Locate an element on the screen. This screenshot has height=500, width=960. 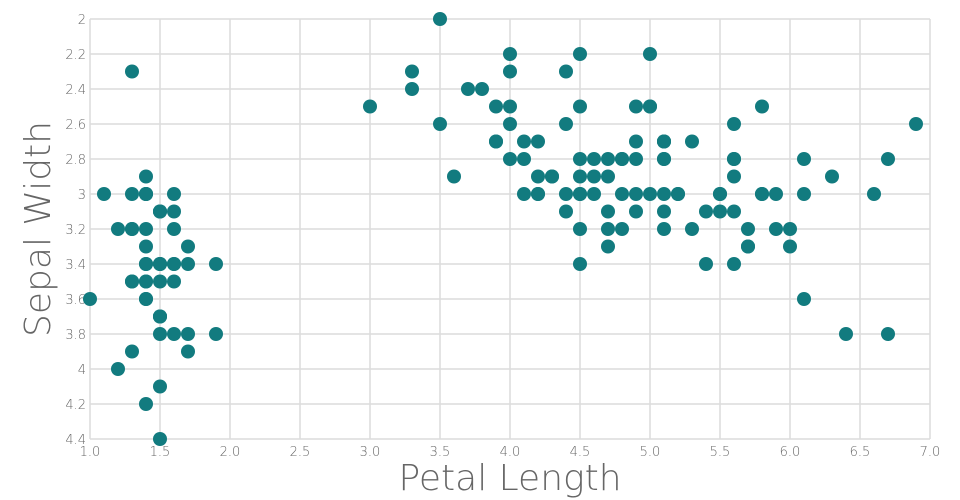
x-axis-title: Petal Length is located at coordinates (509, 478).